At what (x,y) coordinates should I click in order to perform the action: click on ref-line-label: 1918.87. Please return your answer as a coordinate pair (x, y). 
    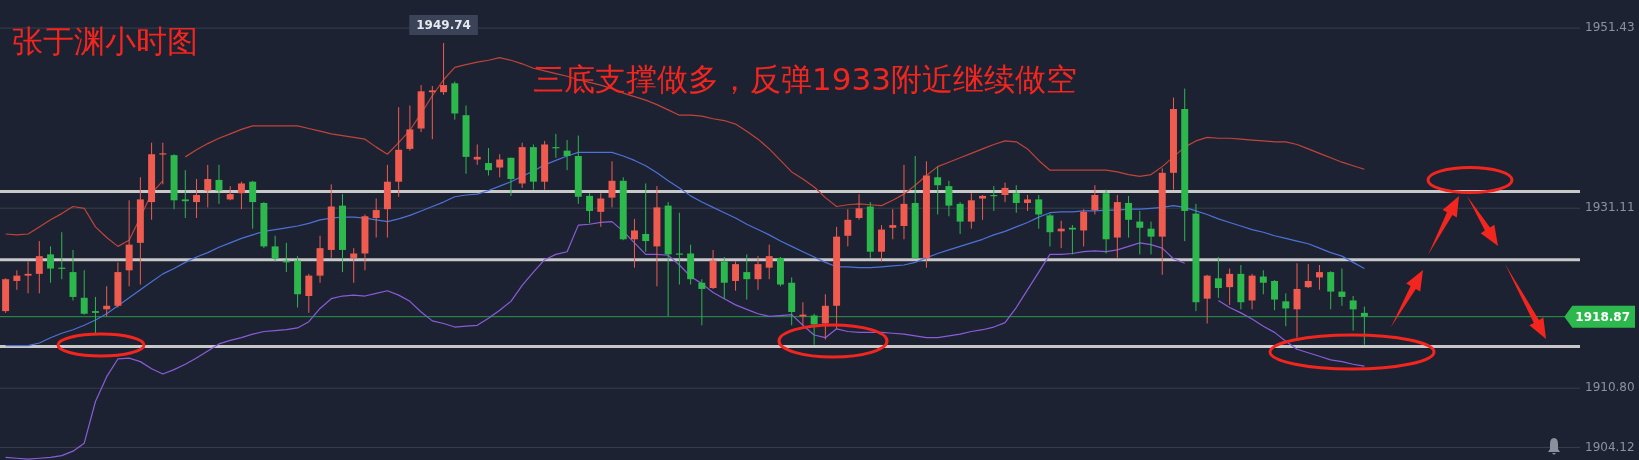
    Looking at the image, I should click on (1602, 316).